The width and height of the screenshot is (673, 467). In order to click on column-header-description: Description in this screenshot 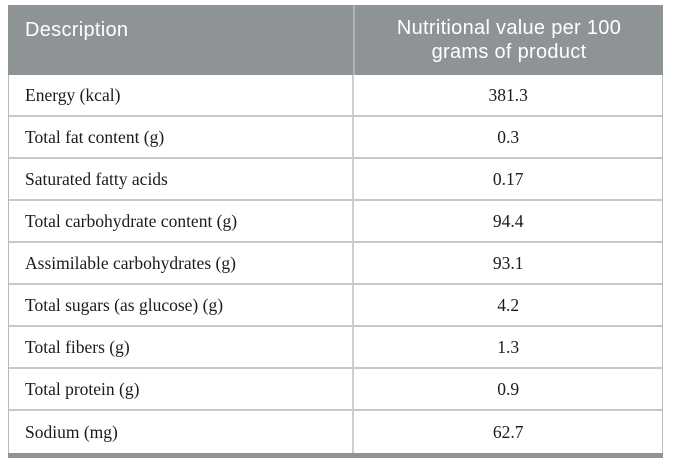, I will do `click(77, 30)`.